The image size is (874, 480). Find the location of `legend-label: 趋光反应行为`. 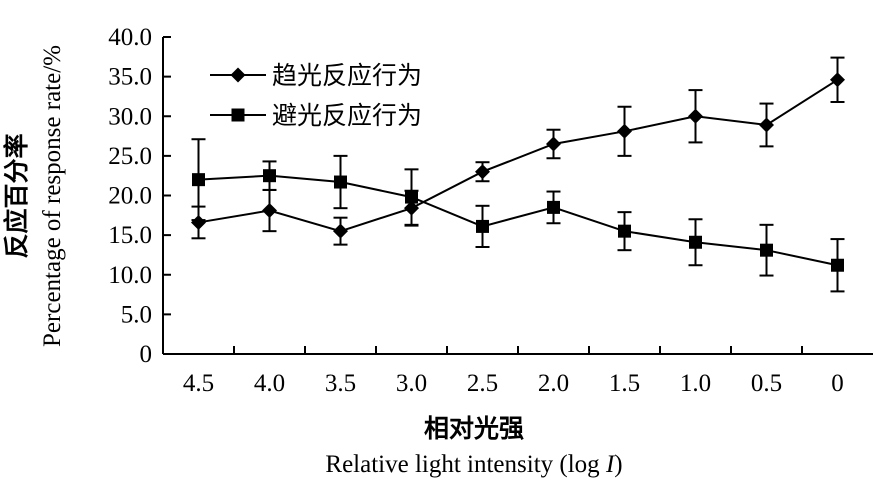

legend-label: 趋光反应行为 is located at coordinates (347, 75).